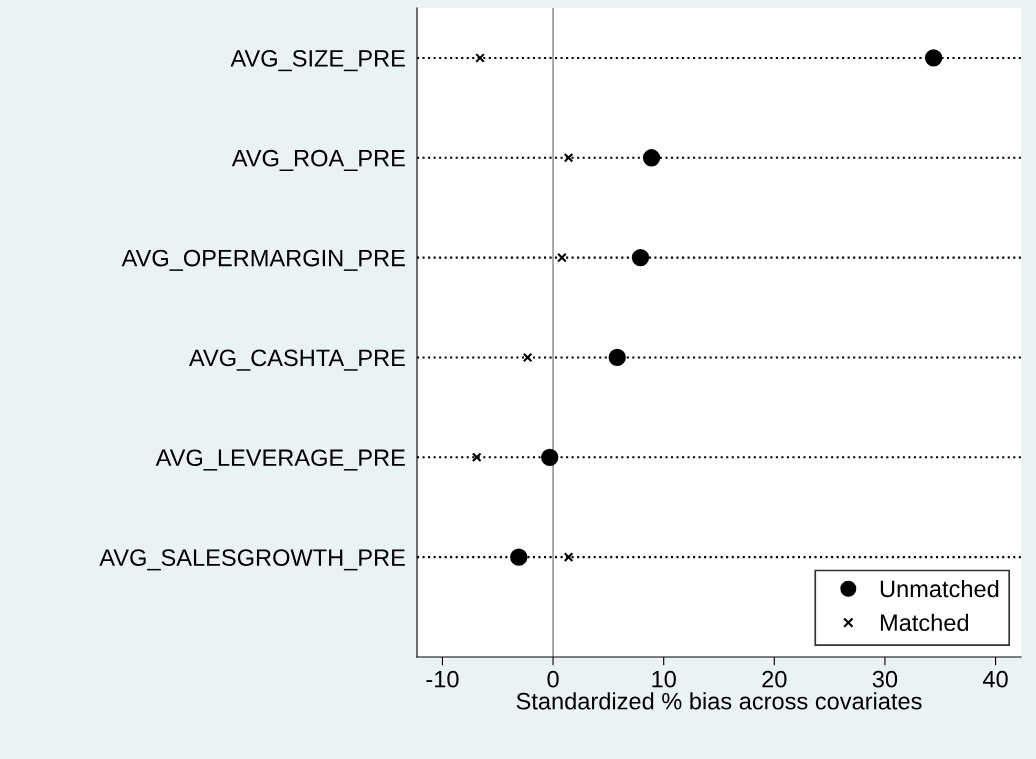  What do you see at coordinates (442, 679) in the screenshot?
I see `x-tick-label: -10` at bounding box center [442, 679].